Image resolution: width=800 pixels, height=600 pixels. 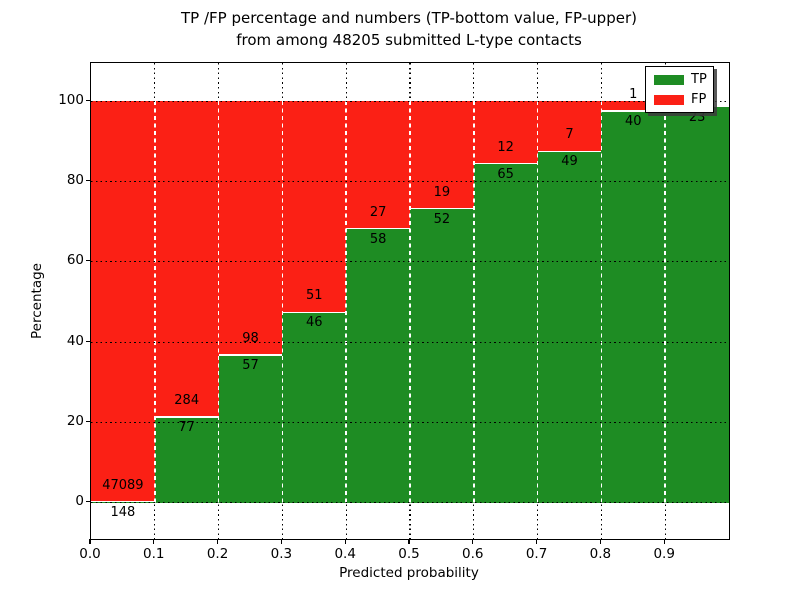 I want to click on x-tick-label: 0.1, so click(x=154, y=554).